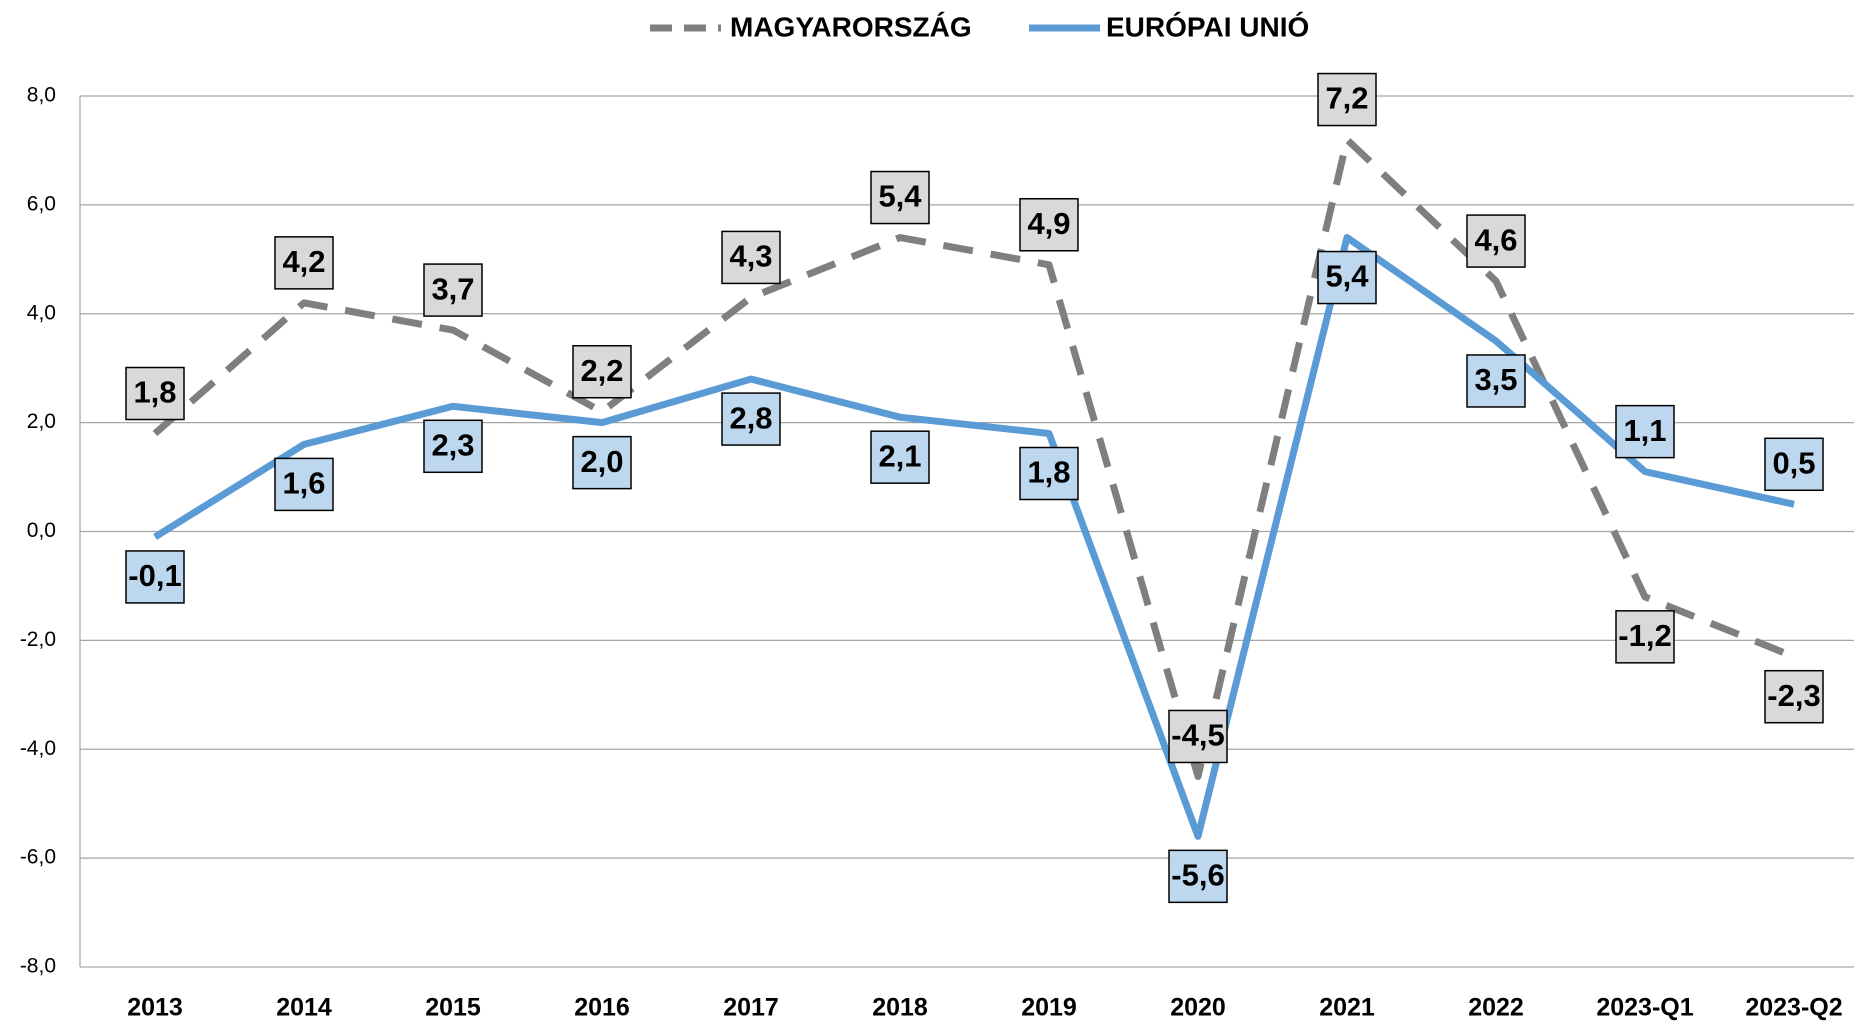 The height and width of the screenshot is (1023, 1854). I want to click on data-label-text: 3,5, so click(1495, 379).